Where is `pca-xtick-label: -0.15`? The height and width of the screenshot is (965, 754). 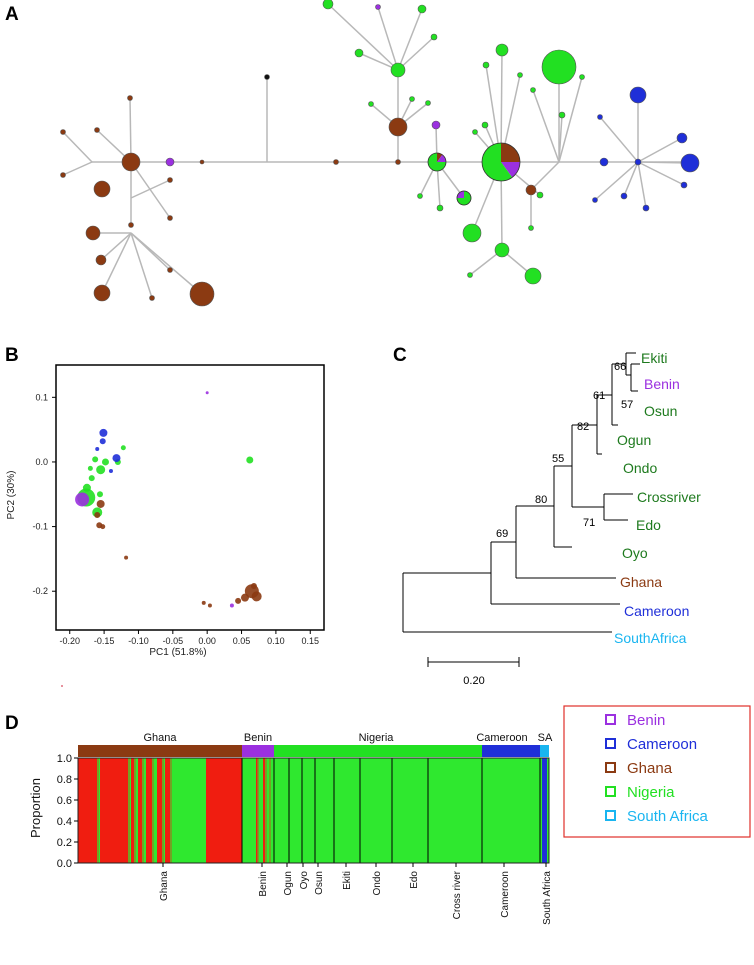
pca-xtick-label: -0.15 is located at coordinates (104, 641).